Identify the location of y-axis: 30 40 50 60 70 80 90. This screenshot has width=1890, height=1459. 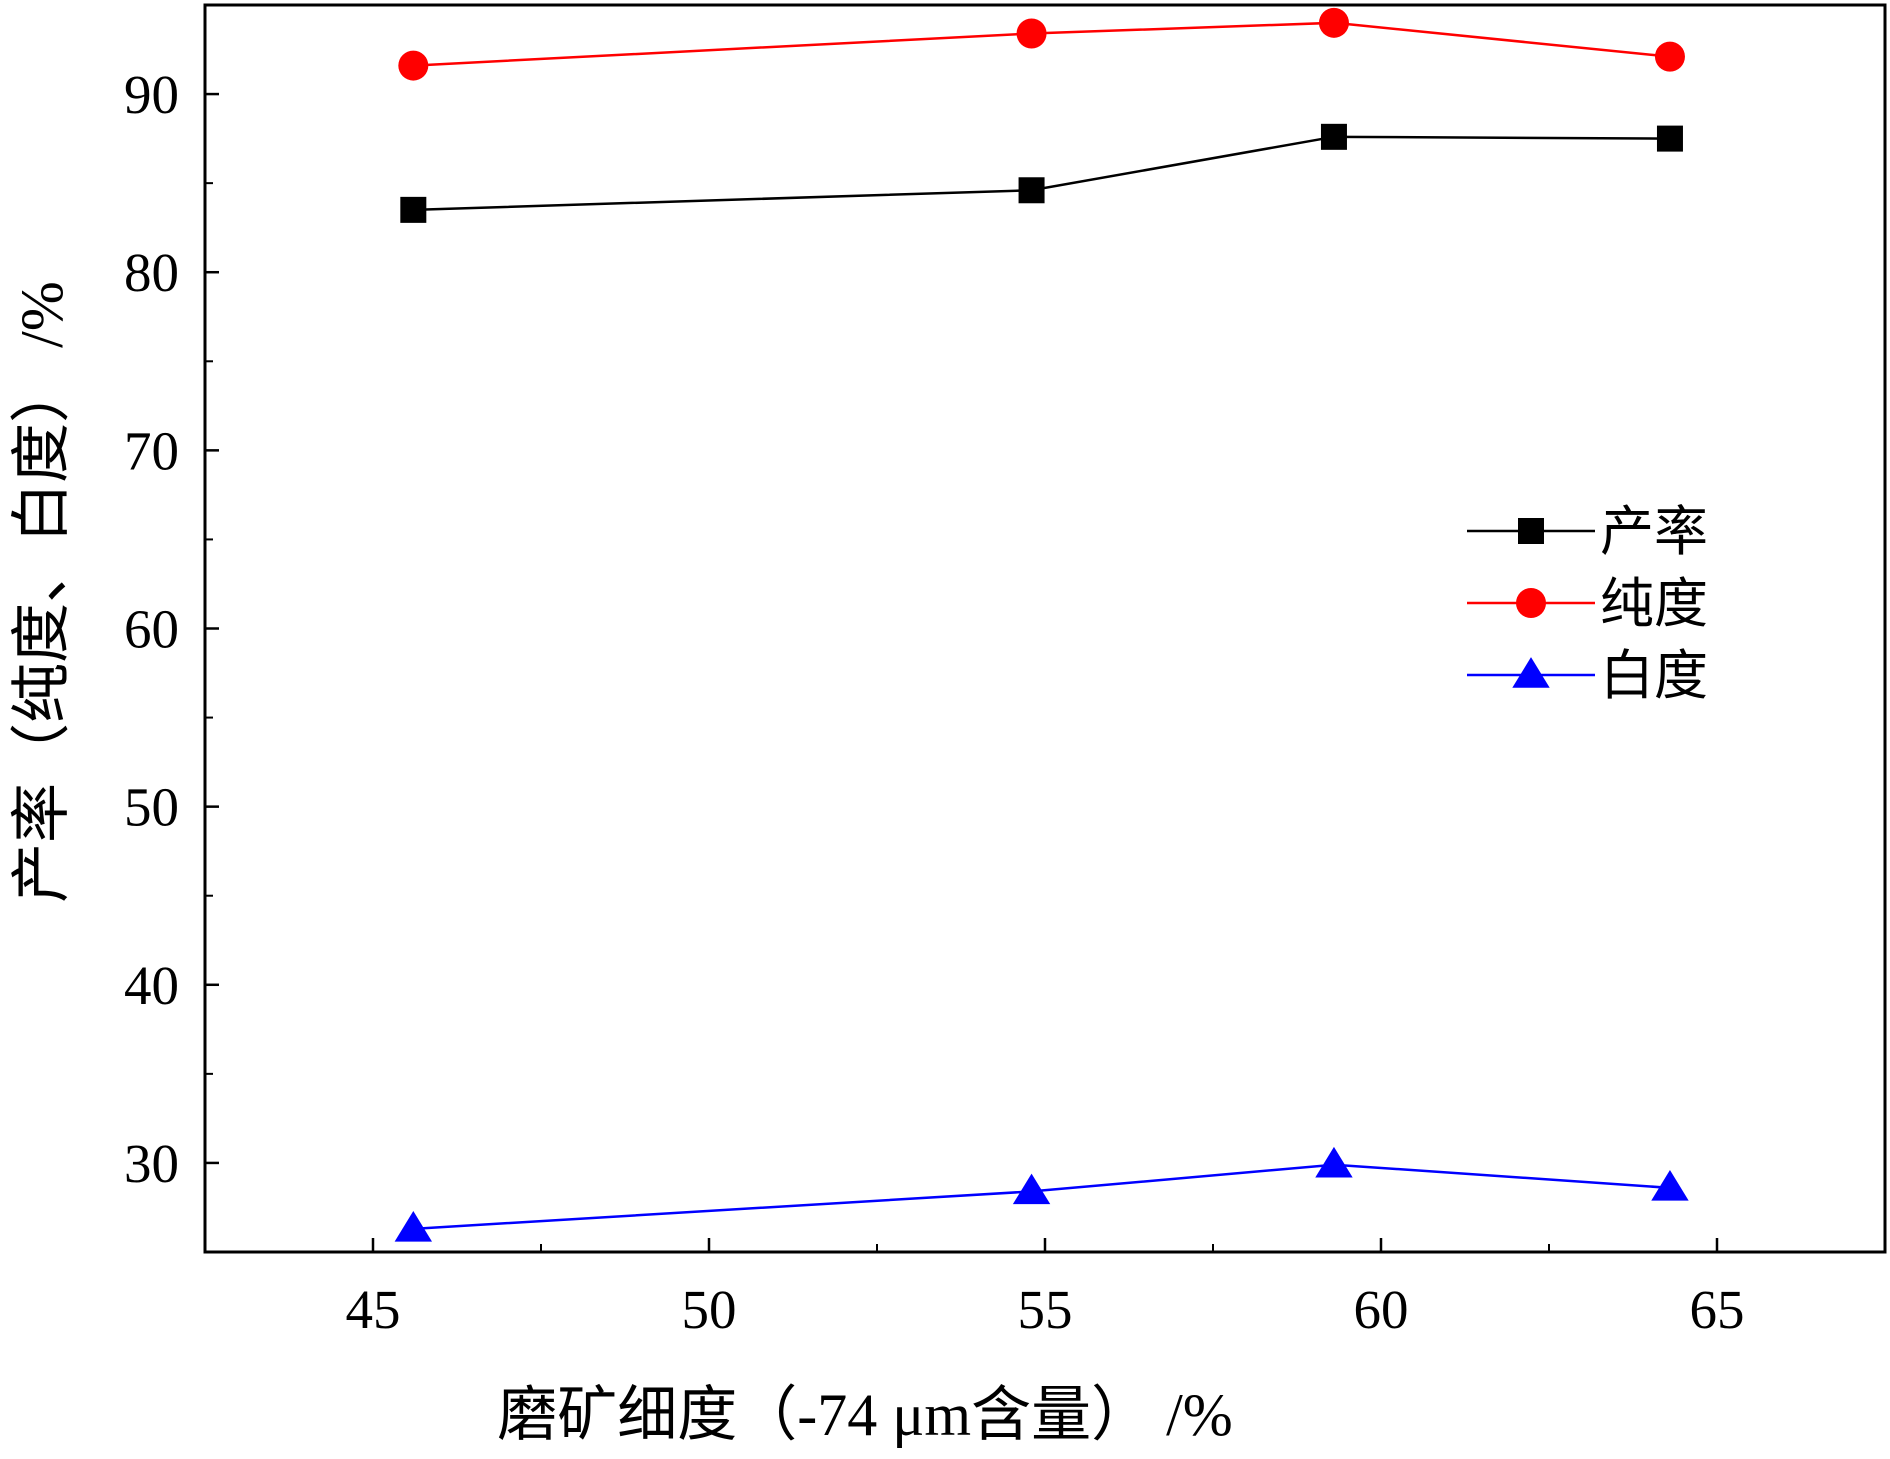
(171, 629).